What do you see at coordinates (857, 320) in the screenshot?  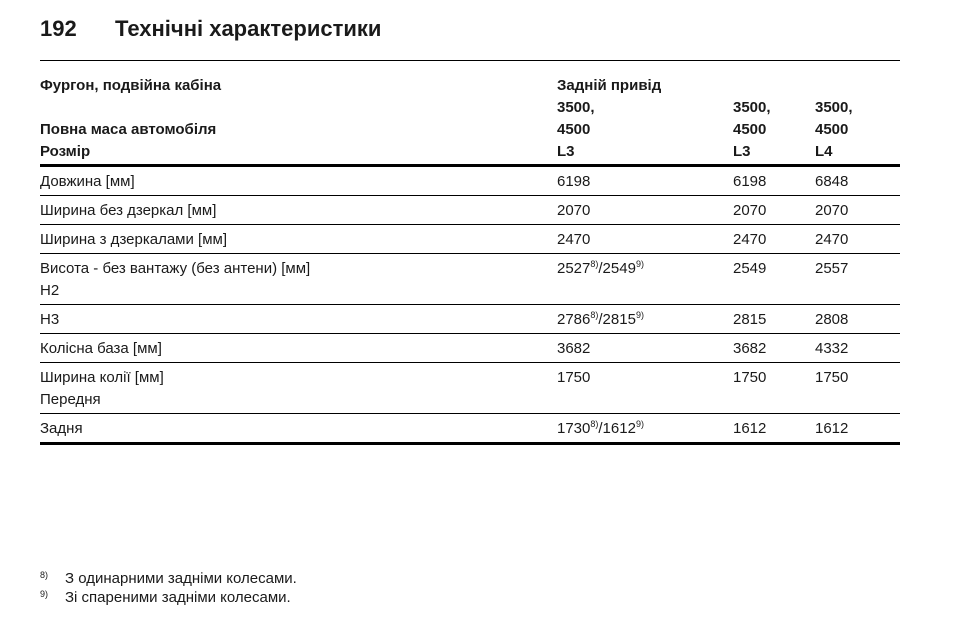 I see `value-cell: 2808` at bounding box center [857, 320].